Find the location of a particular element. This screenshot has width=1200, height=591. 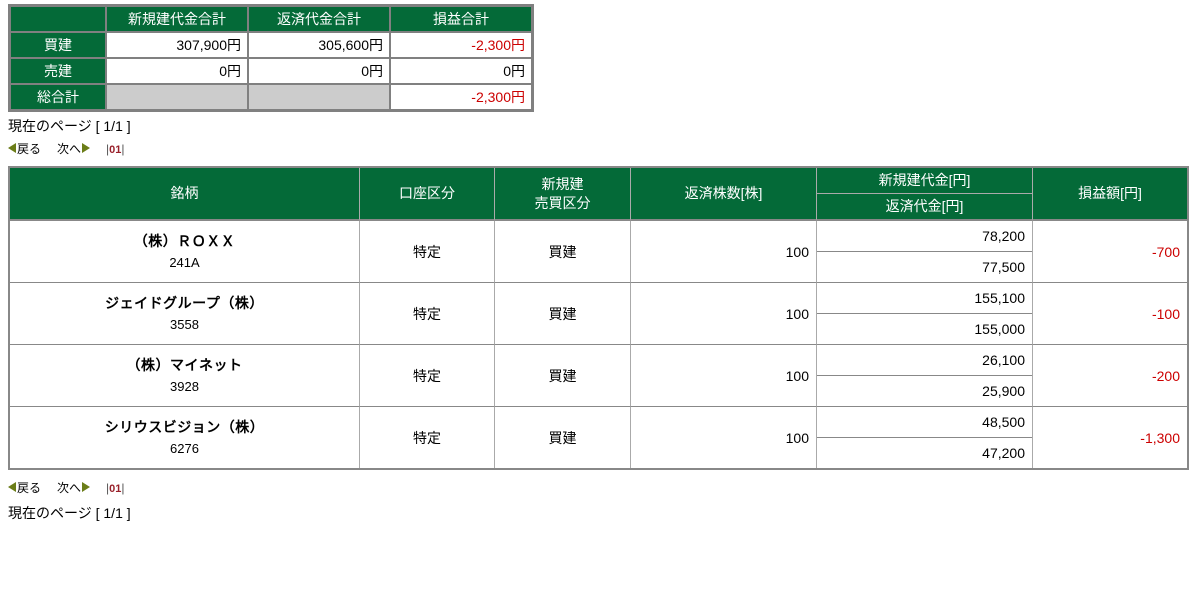

detail-header-row-2: 返済代金[円] is located at coordinates (598, 207).